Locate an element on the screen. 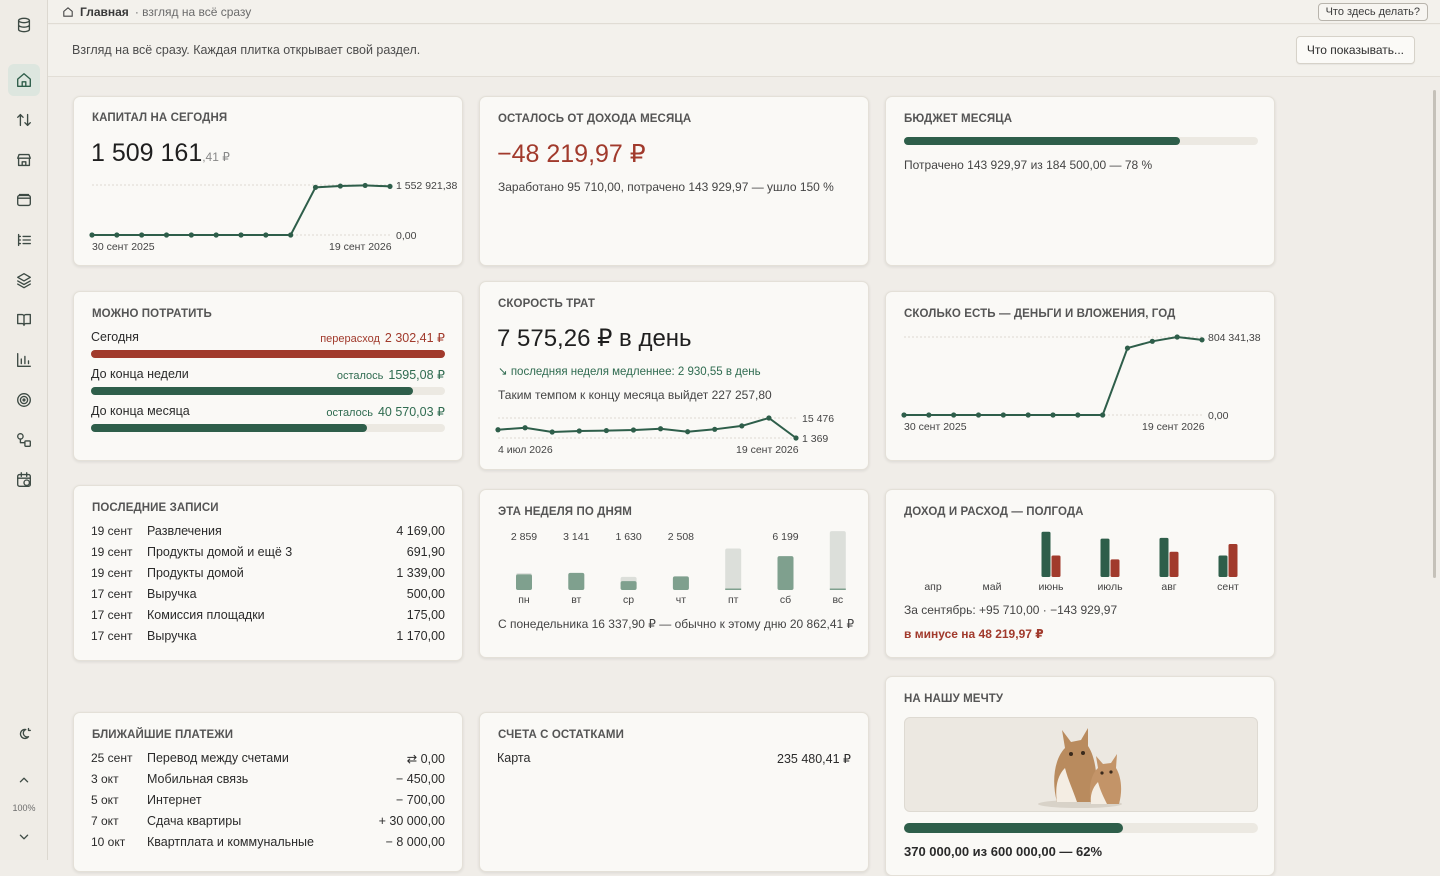 This screenshot has width=1440, height=876. cats-figurine-icon is located at coordinates (1080, 768).